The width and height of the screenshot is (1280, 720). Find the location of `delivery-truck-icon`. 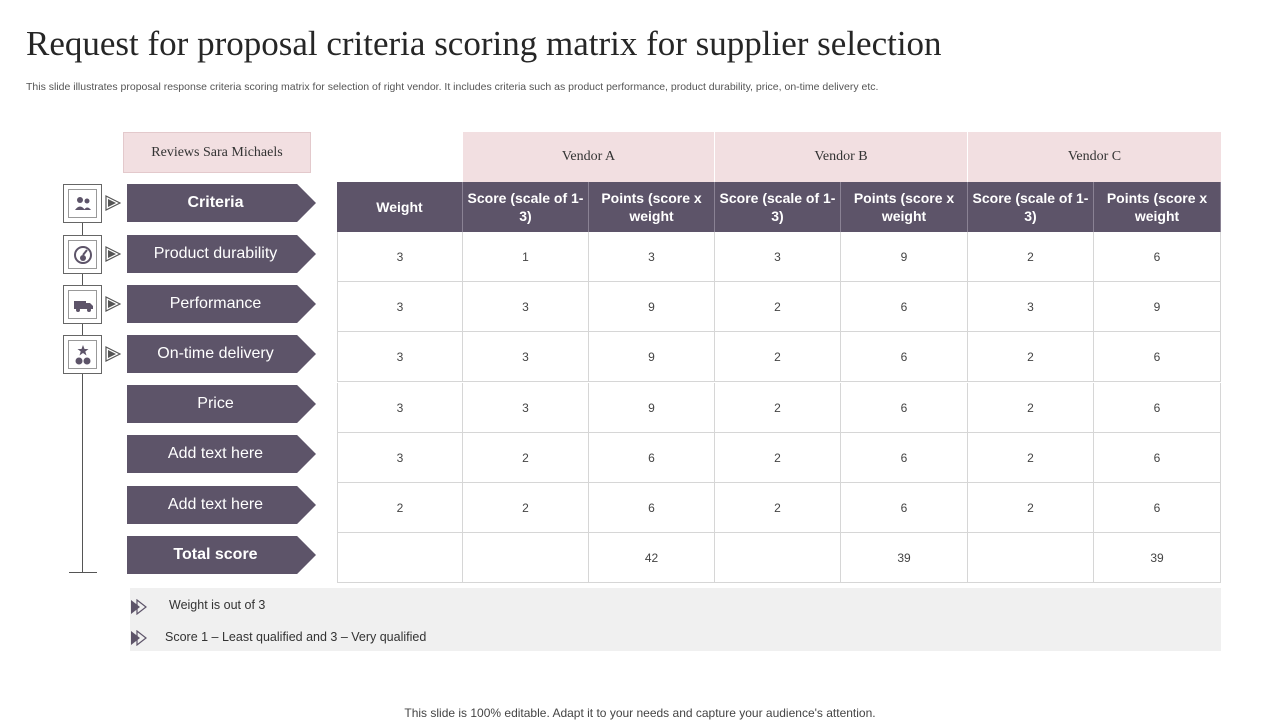

delivery-truck-icon is located at coordinates (83, 306).